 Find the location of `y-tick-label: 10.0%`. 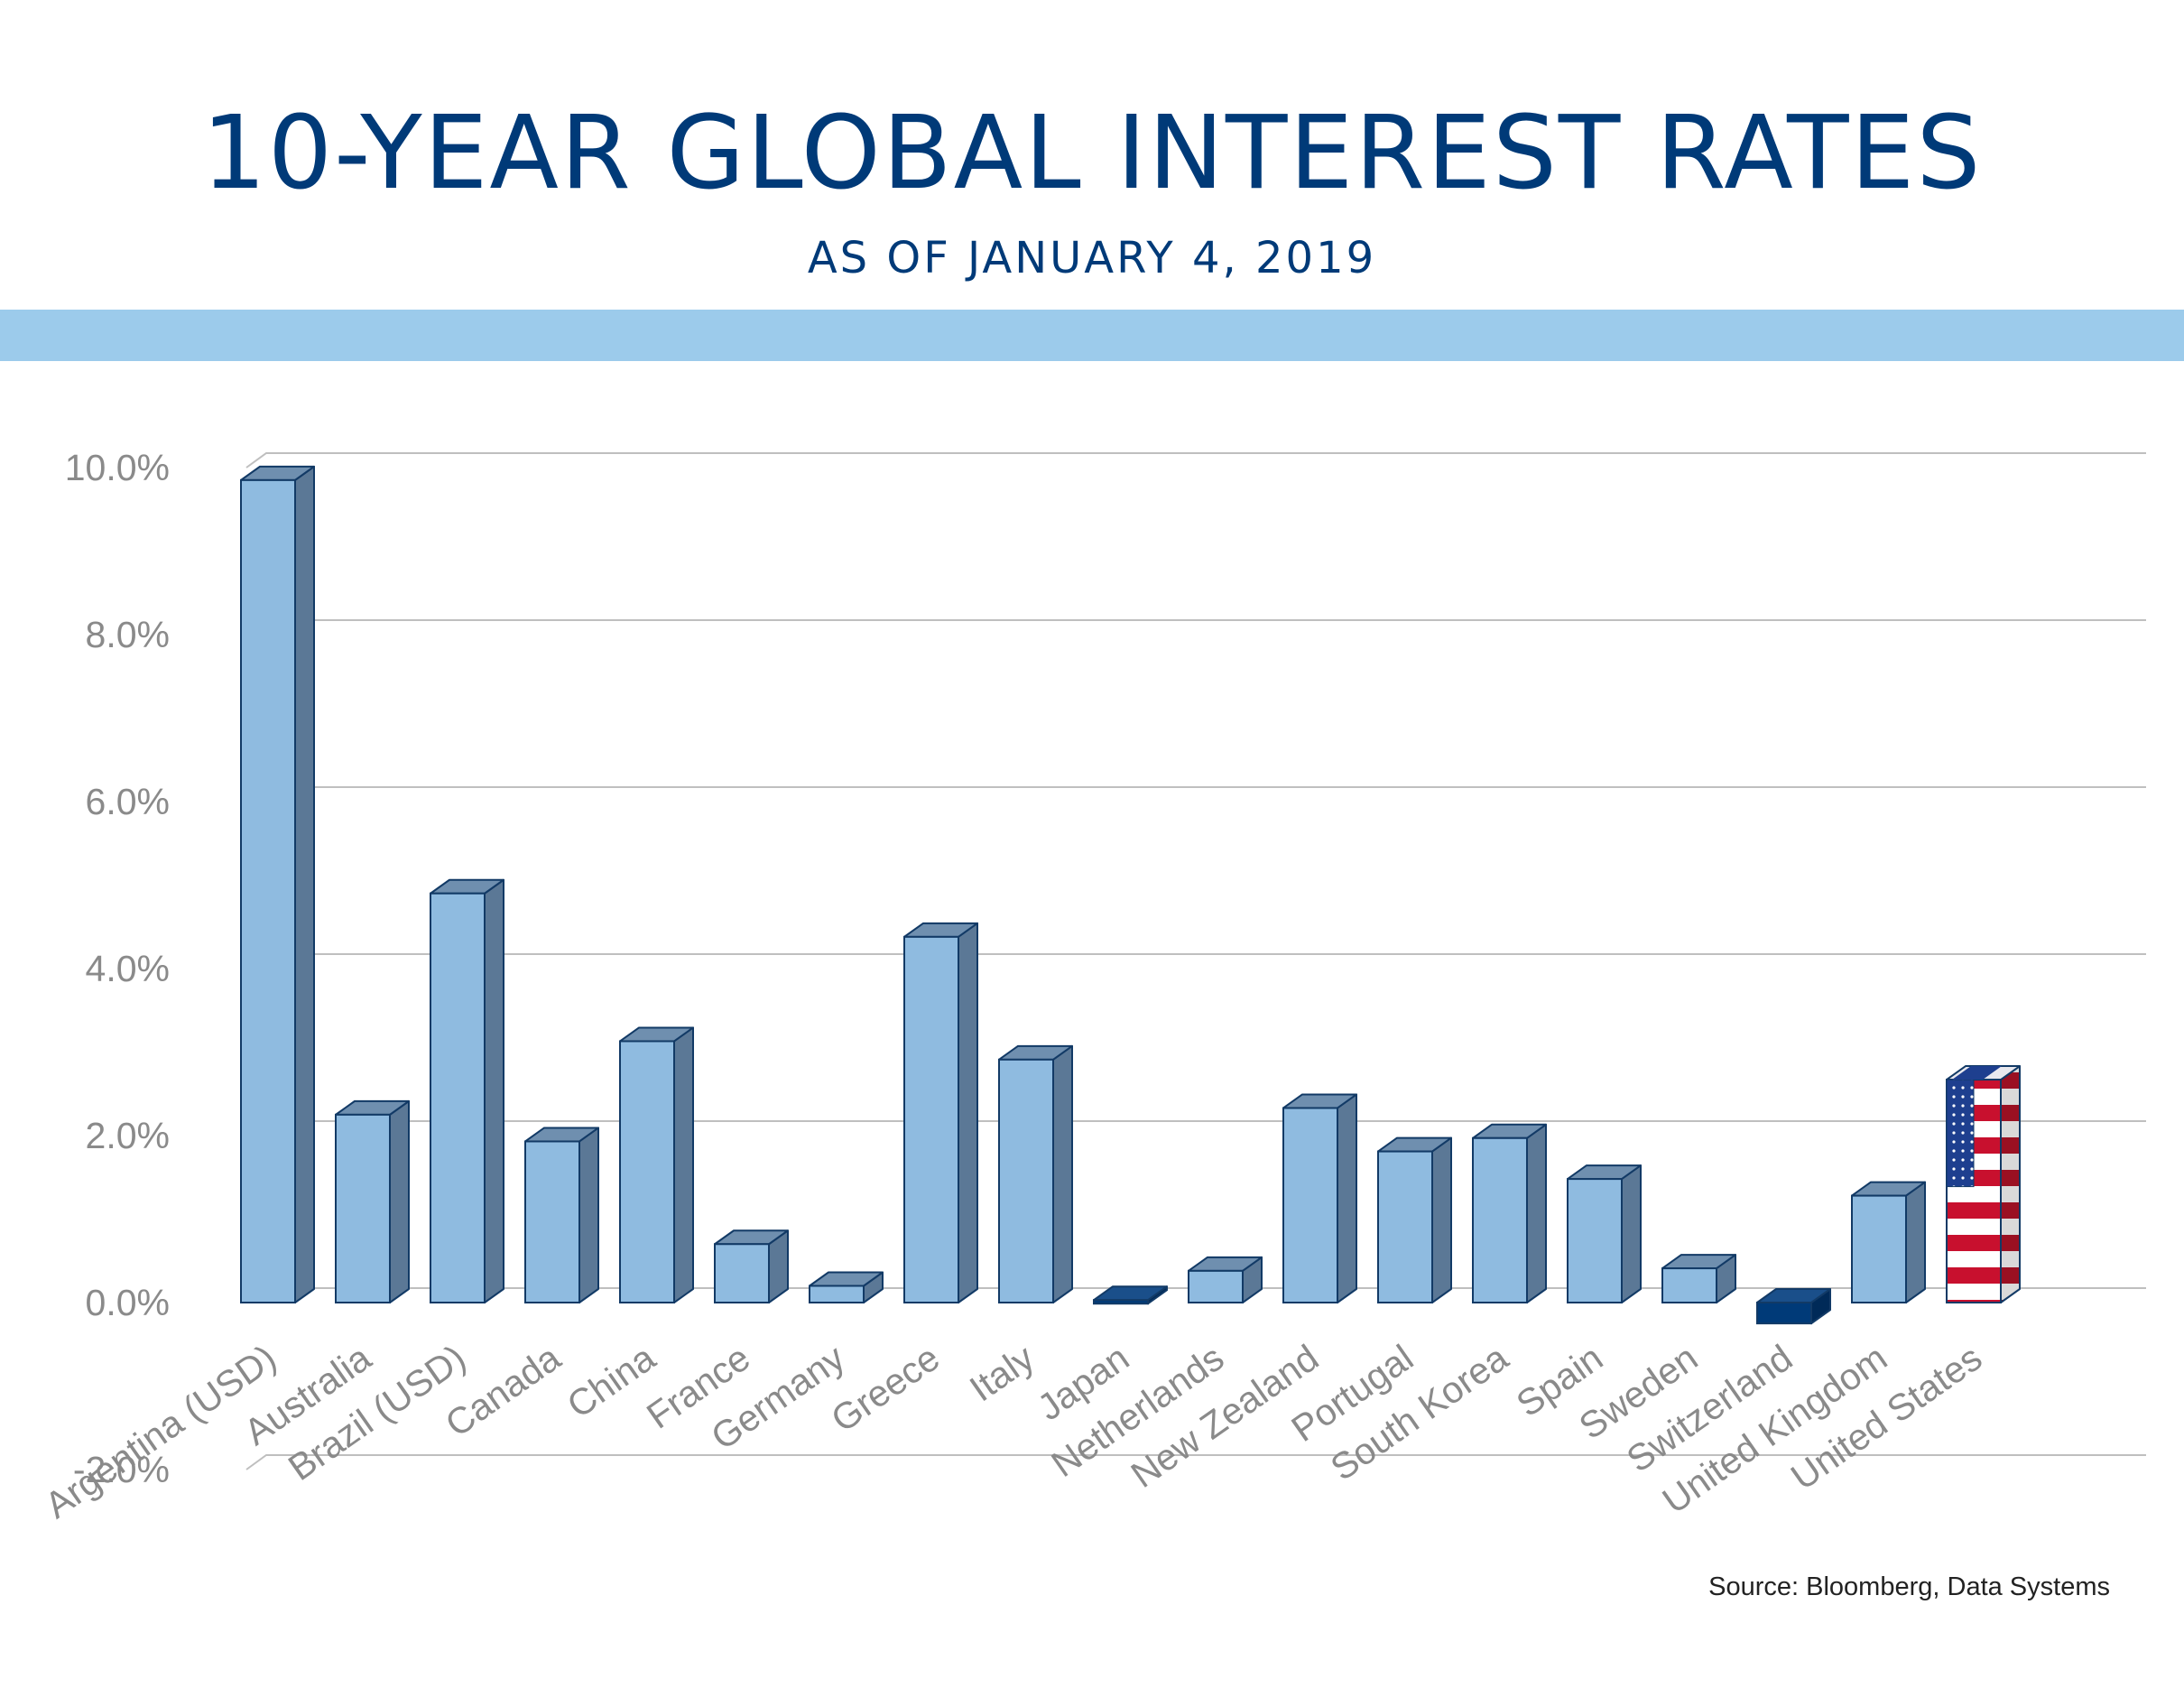

y-tick-label: 10.0% is located at coordinates (117, 468).